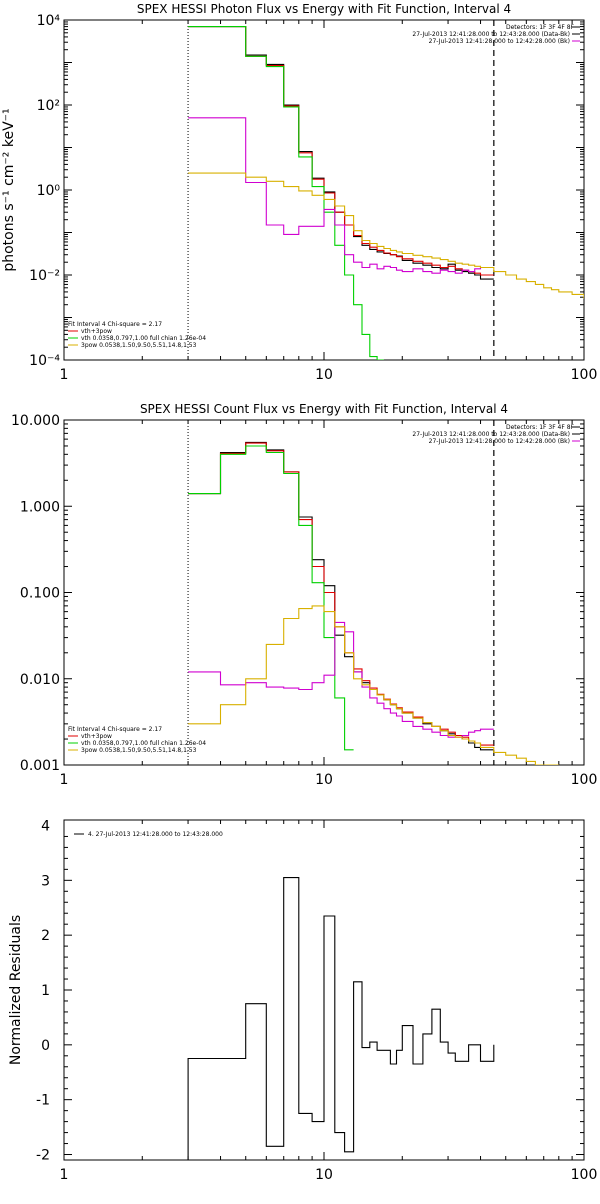  Describe the element at coordinates (44, 361) in the screenshot. I see `y-tick-label: 10⁻⁴` at that location.